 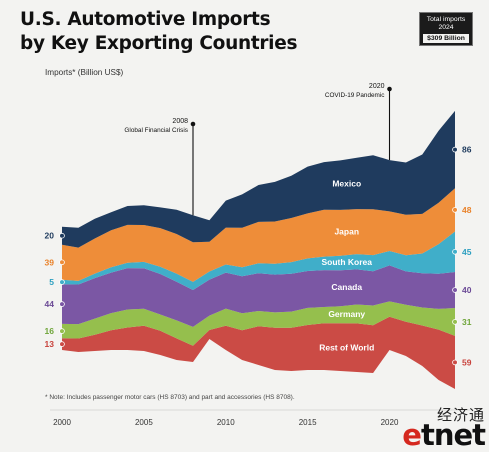 I want to click on annotation-label-2008: Global Financial Crisis, so click(x=156, y=130).